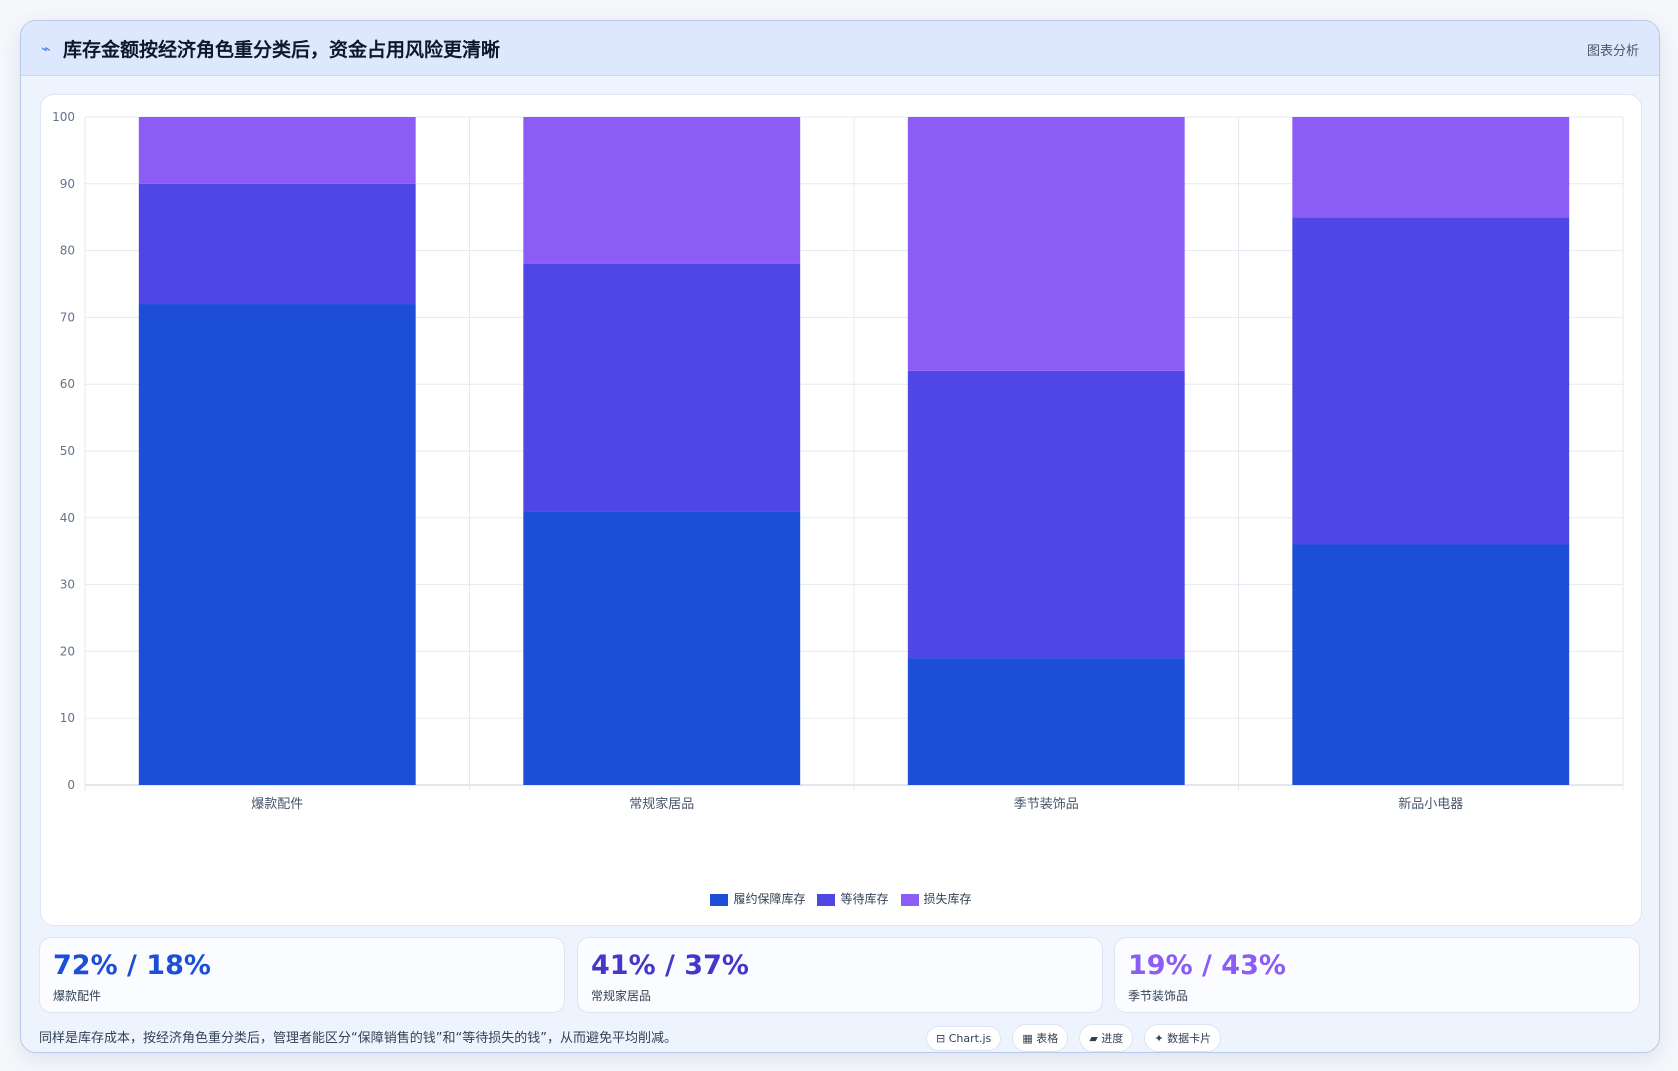 This screenshot has width=1678, height=1071. What do you see at coordinates (1040, 1038) in the screenshot?
I see `chip-table: ▦ 表格` at bounding box center [1040, 1038].